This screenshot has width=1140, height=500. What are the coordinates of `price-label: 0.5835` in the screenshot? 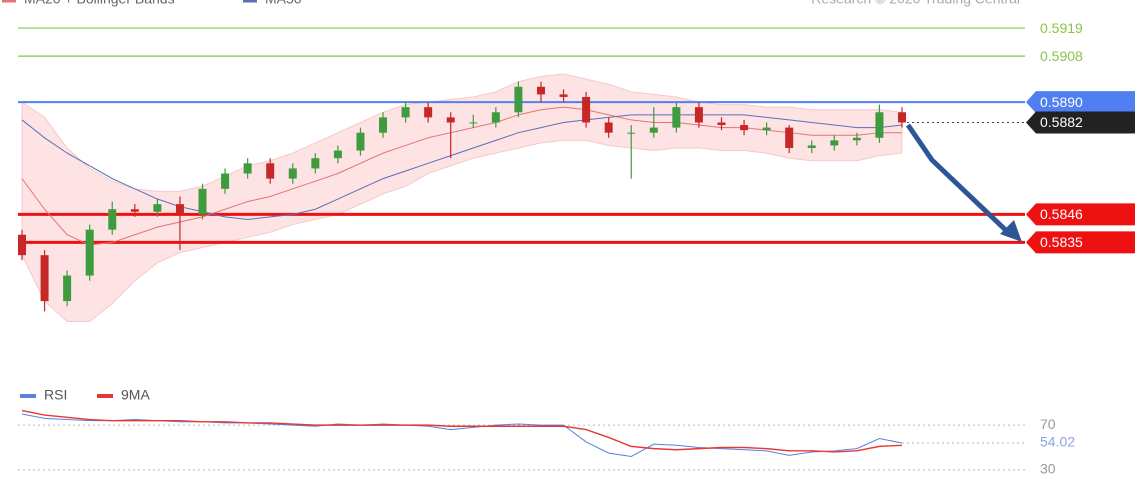 It's located at (1061, 242).